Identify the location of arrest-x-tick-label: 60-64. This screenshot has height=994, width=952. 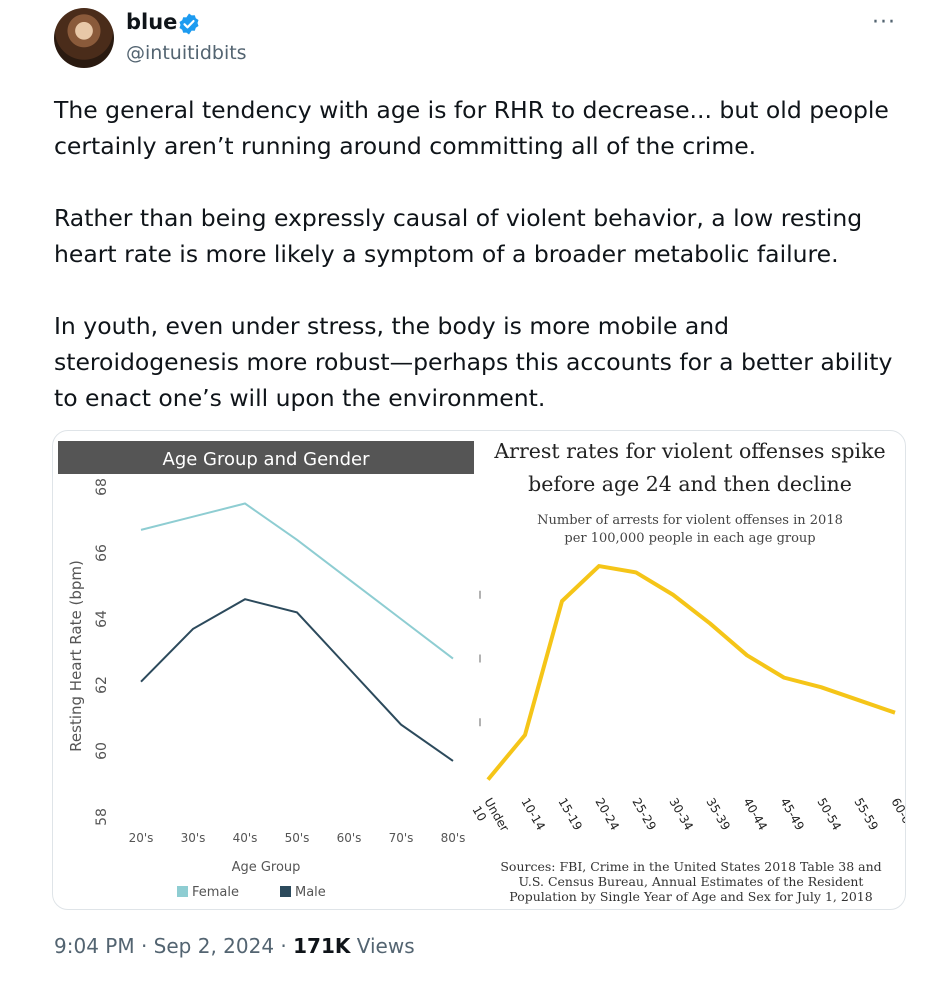
(896, 814).